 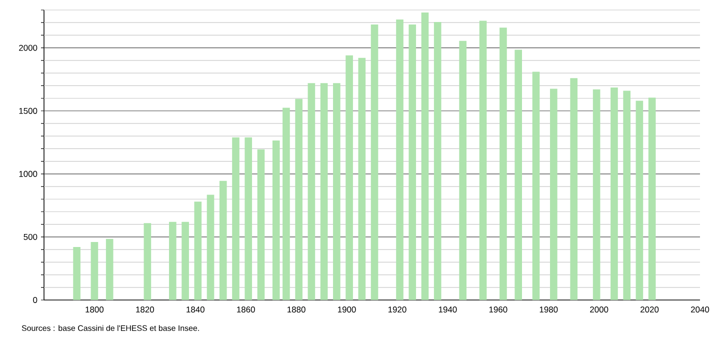 What do you see at coordinates (498, 309) in the screenshot?
I see `x-tick-label: 1960` at bounding box center [498, 309].